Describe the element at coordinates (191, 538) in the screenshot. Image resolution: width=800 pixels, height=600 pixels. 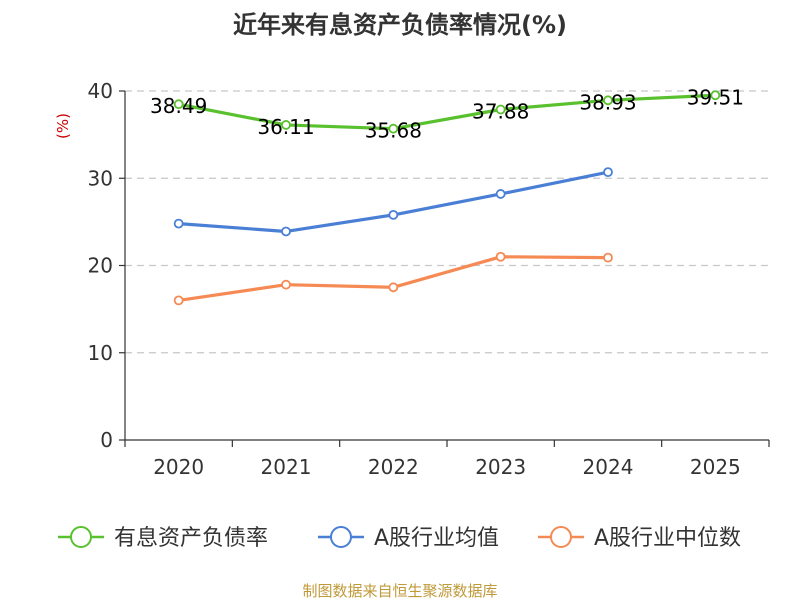
I see `legend-label: 有息资产负债率` at that location.